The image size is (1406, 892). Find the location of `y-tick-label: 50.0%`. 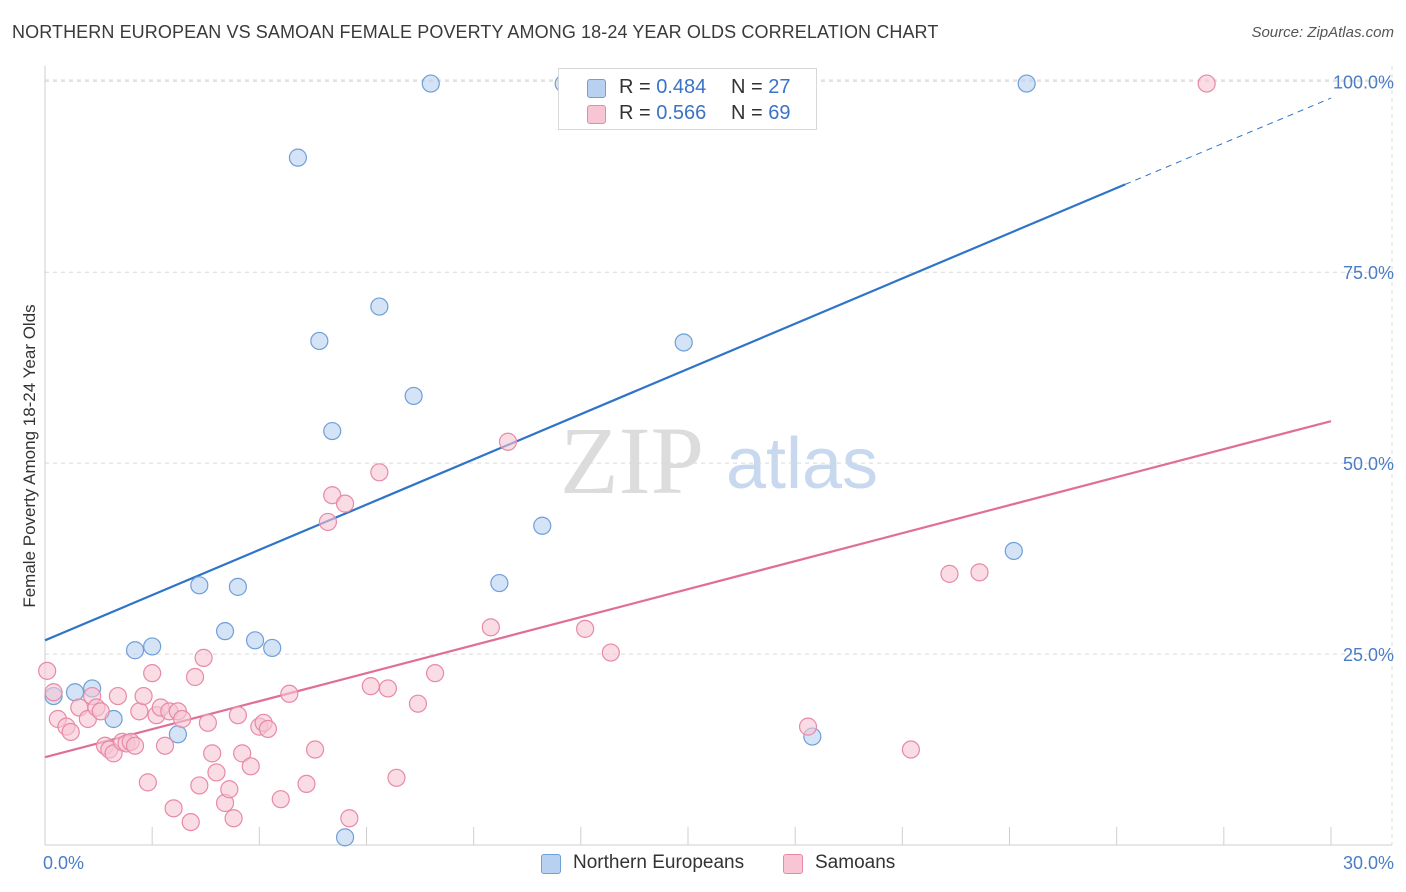

y-tick-label: 50.0% is located at coordinates (1368, 464).